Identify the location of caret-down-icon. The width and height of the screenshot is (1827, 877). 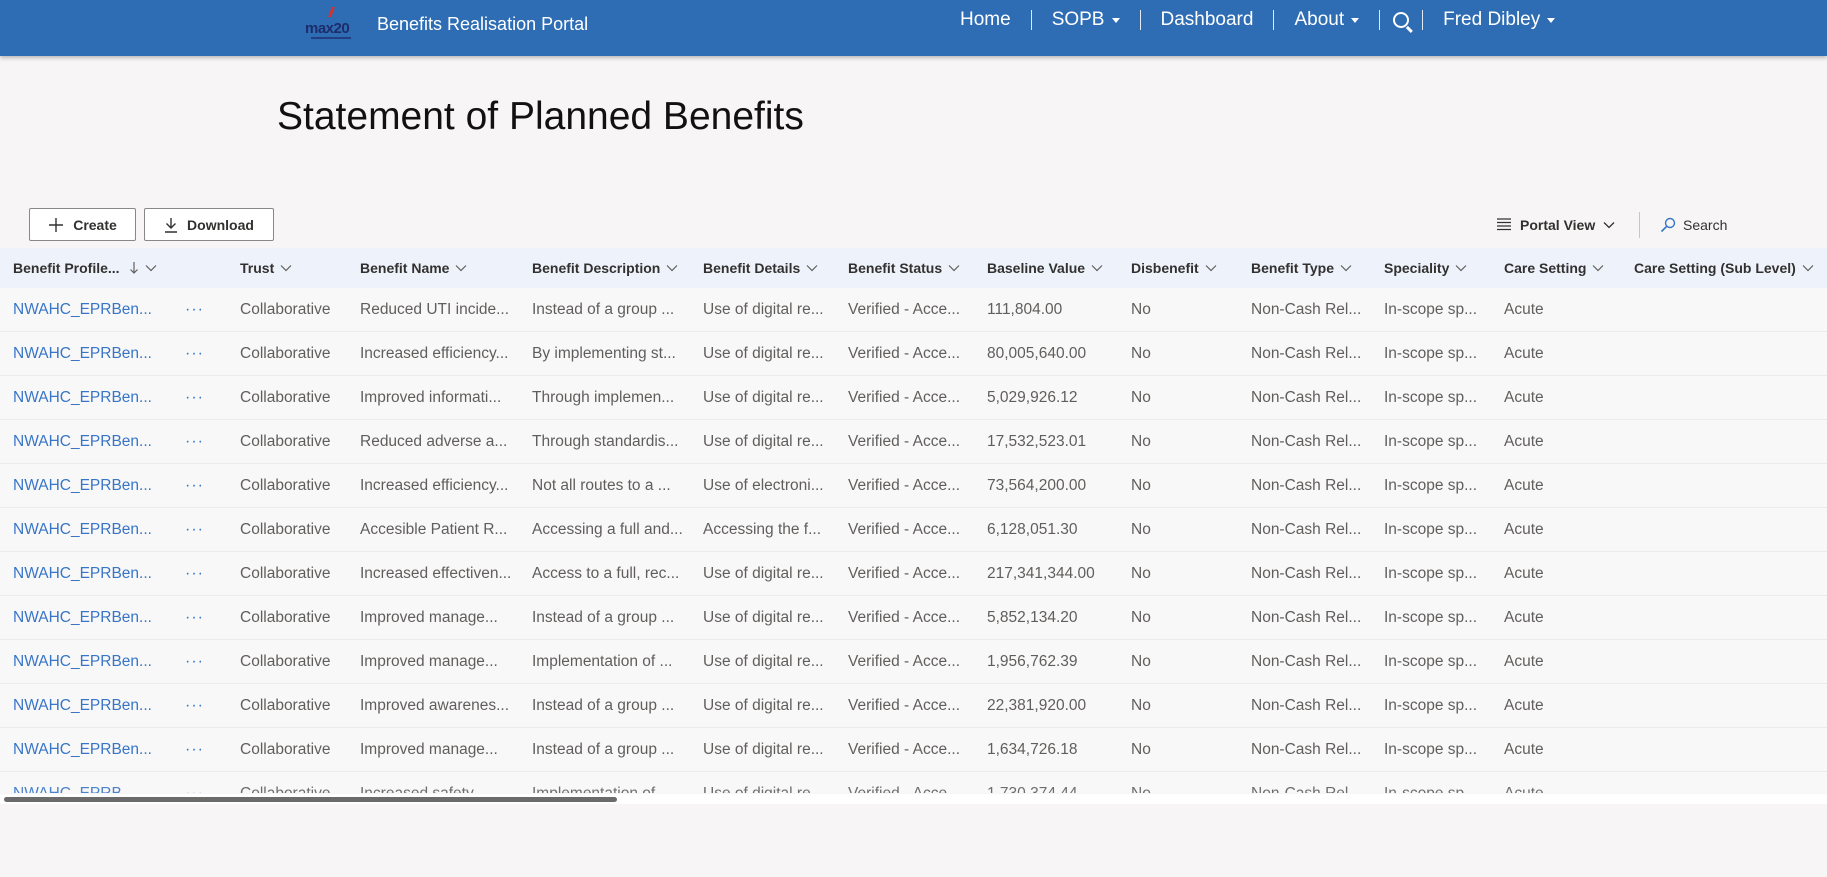
(1115, 20).